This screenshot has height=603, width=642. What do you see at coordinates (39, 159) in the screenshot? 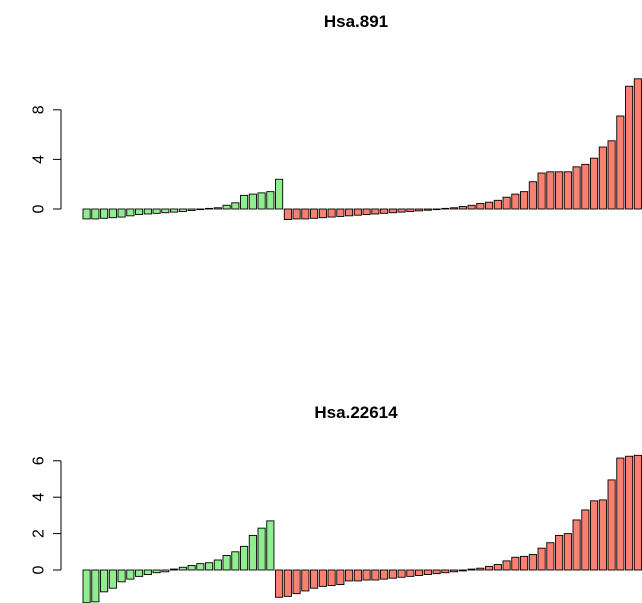
I see `y-tick-label: 4` at bounding box center [39, 159].